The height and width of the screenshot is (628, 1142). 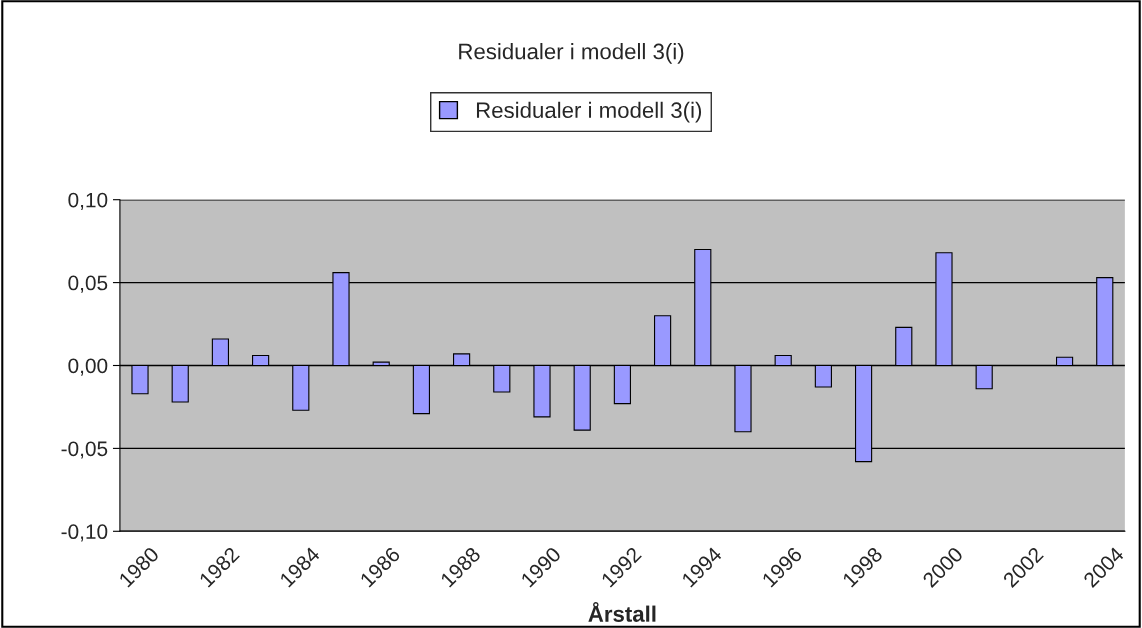 I want to click on chart-title: Residualer i modell 3(i), so click(x=571, y=53).